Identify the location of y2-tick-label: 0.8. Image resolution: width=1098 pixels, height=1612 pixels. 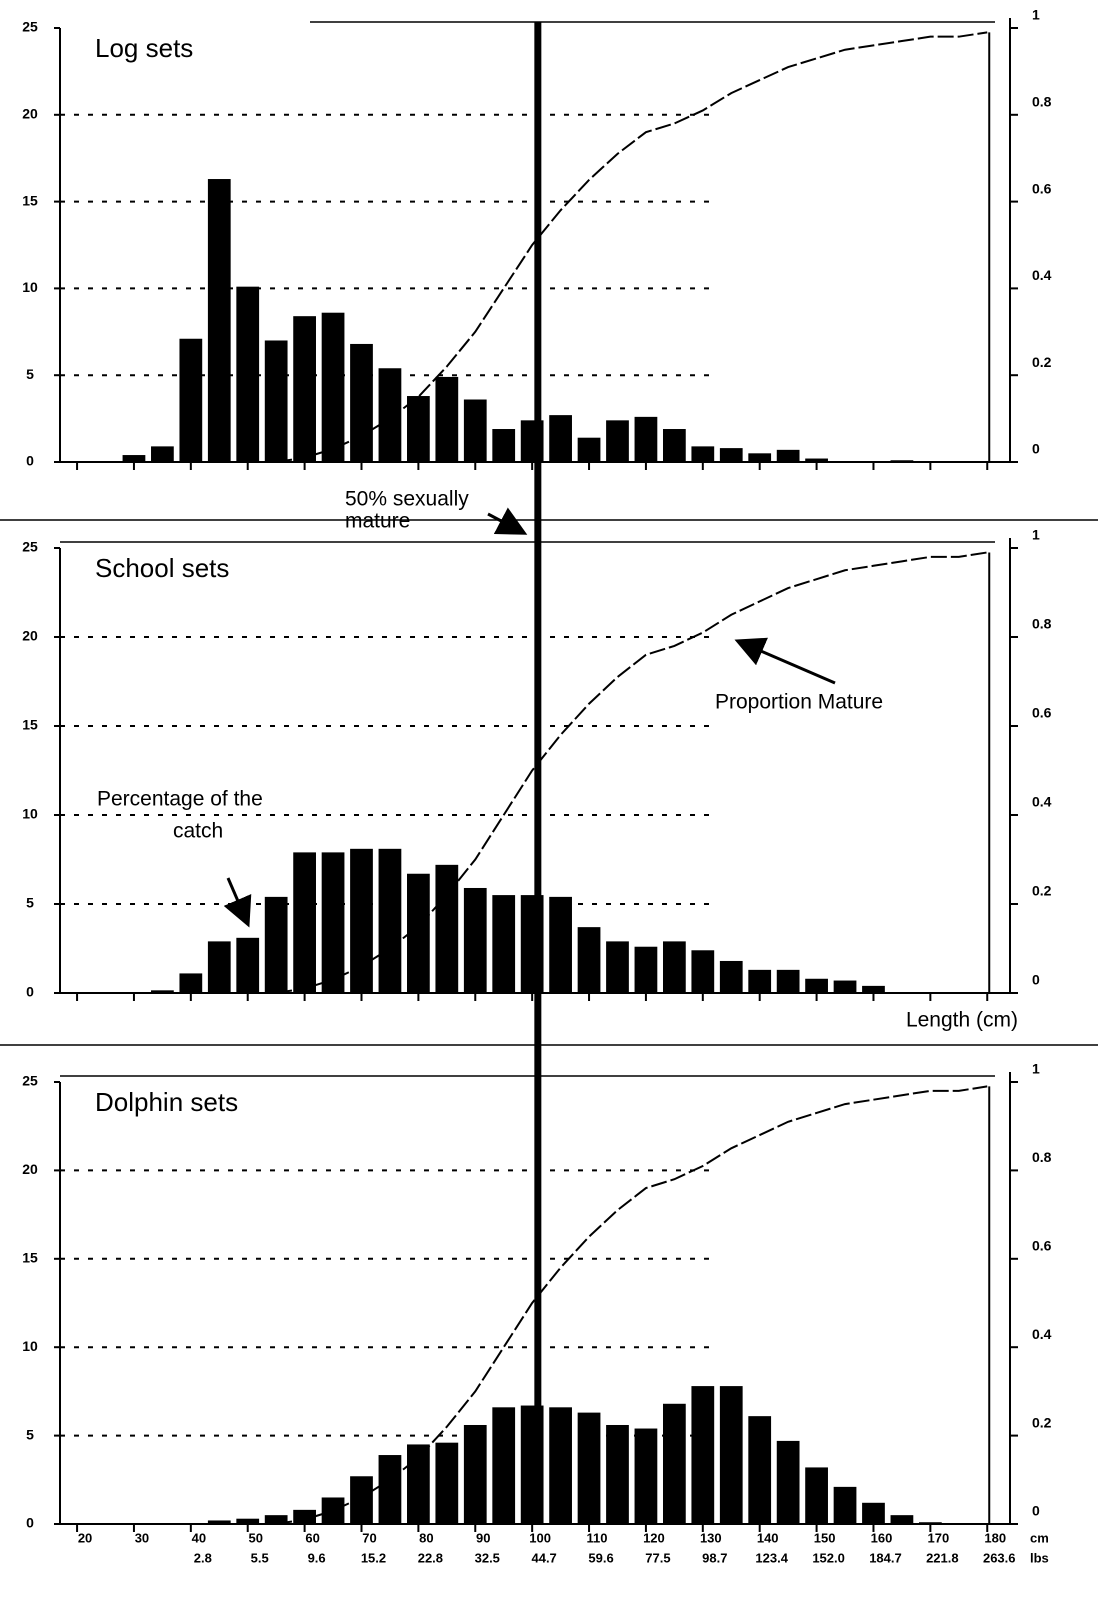
(1042, 102).